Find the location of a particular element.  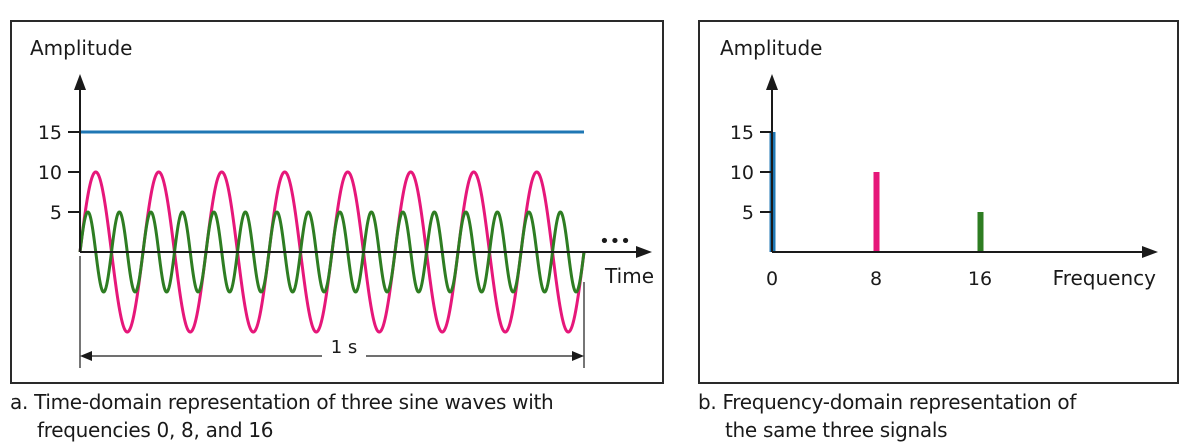

x-tick-label-16: 16 is located at coordinates (980, 279).